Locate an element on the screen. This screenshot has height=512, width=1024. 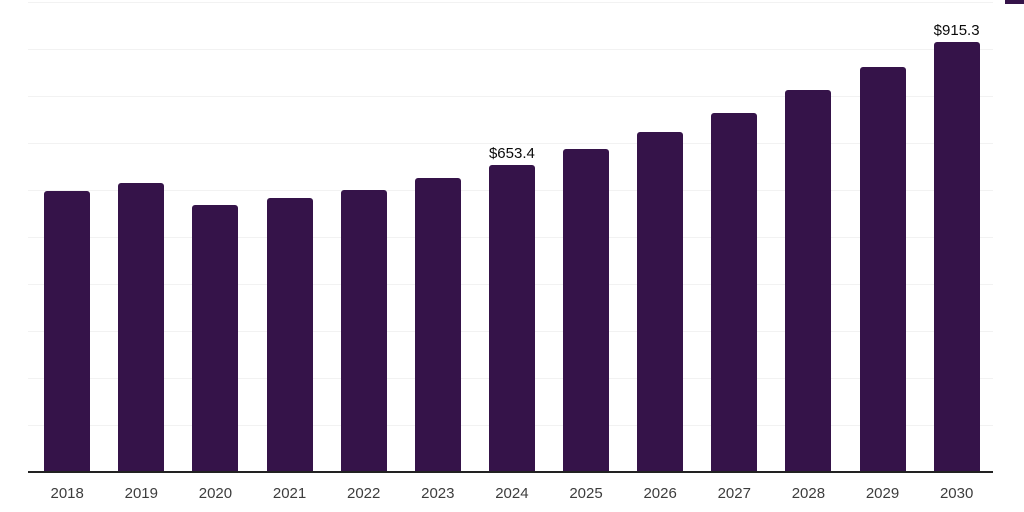
bar-2022 is located at coordinates (363, 330).